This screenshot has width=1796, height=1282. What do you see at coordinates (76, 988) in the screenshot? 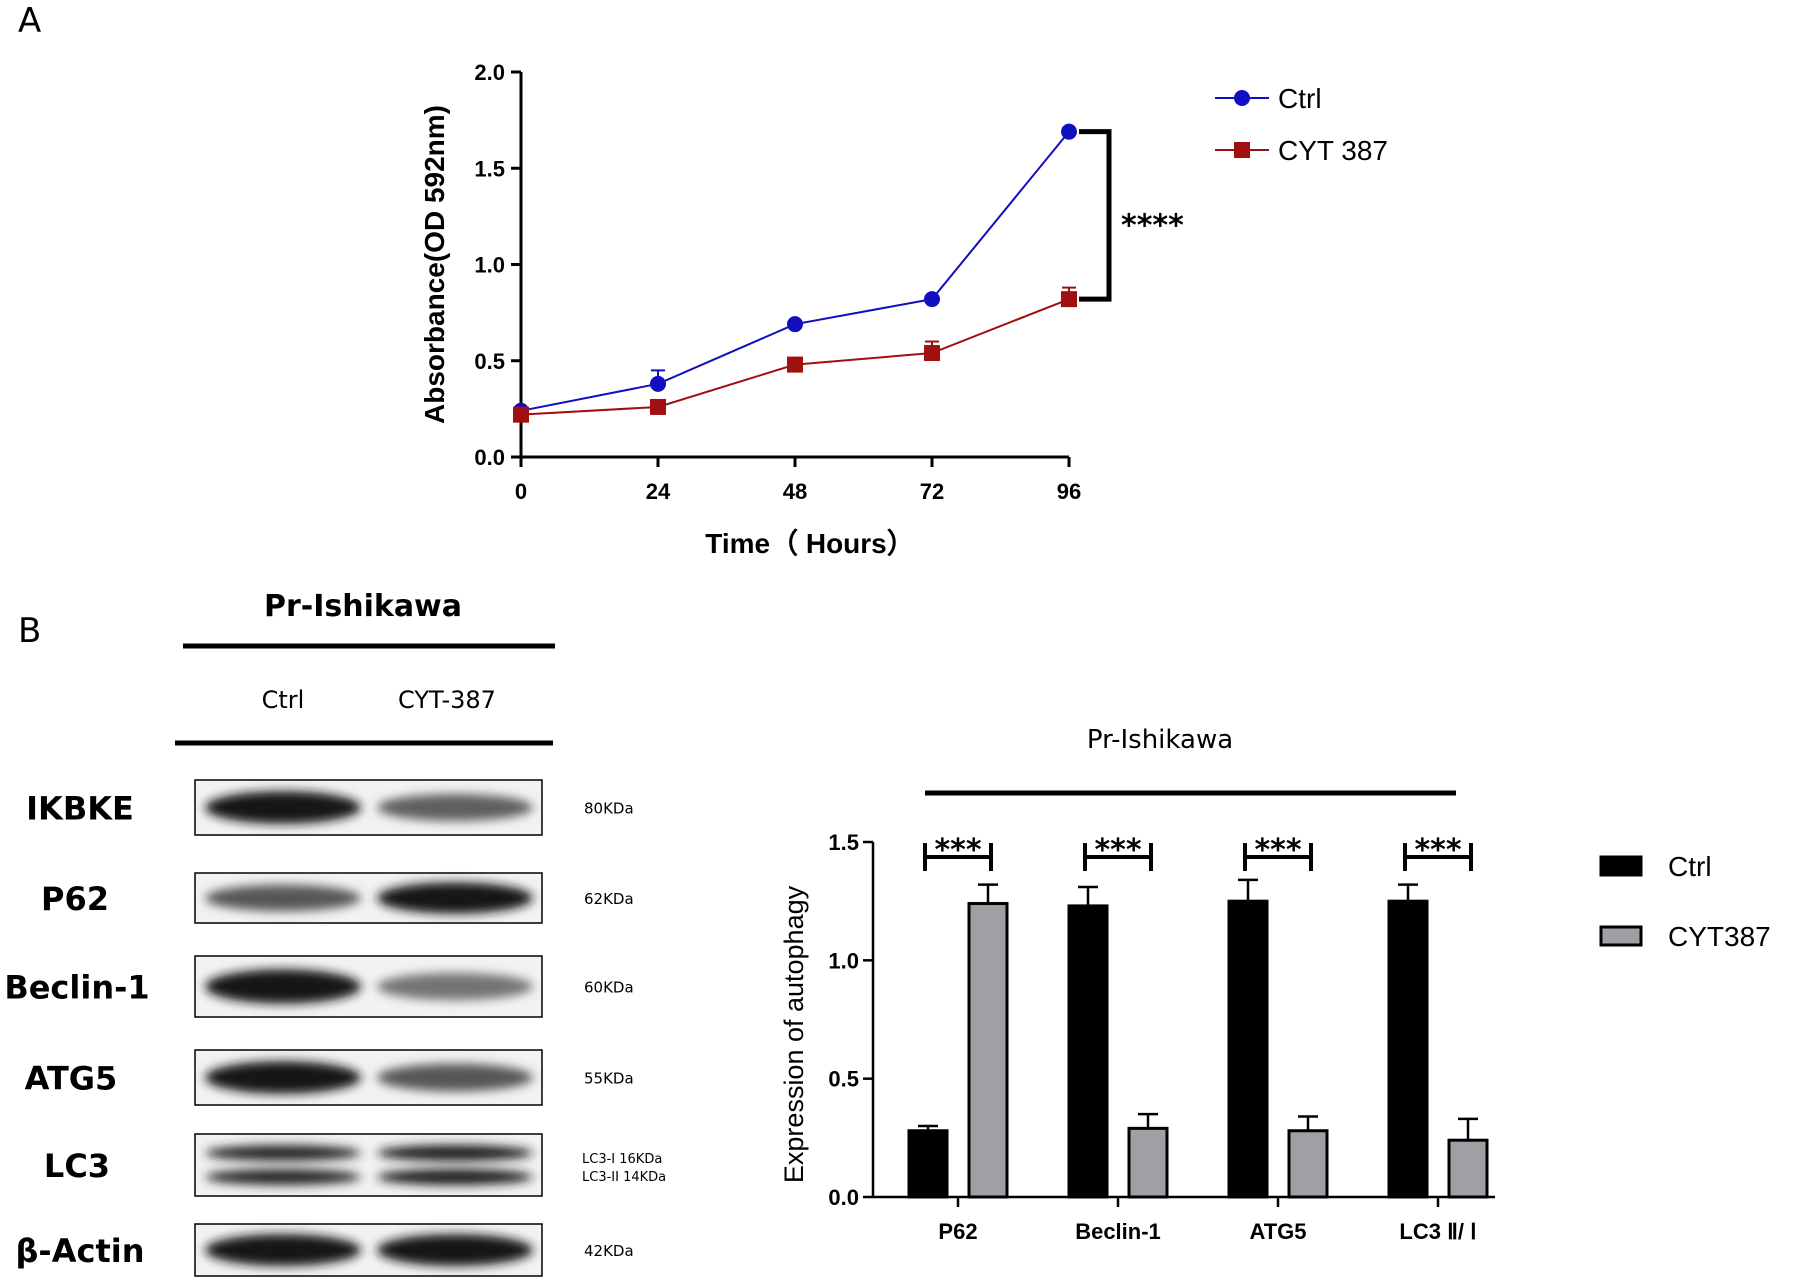
I see `blot-protein-label: Beclin-1` at bounding box center [76, 988].